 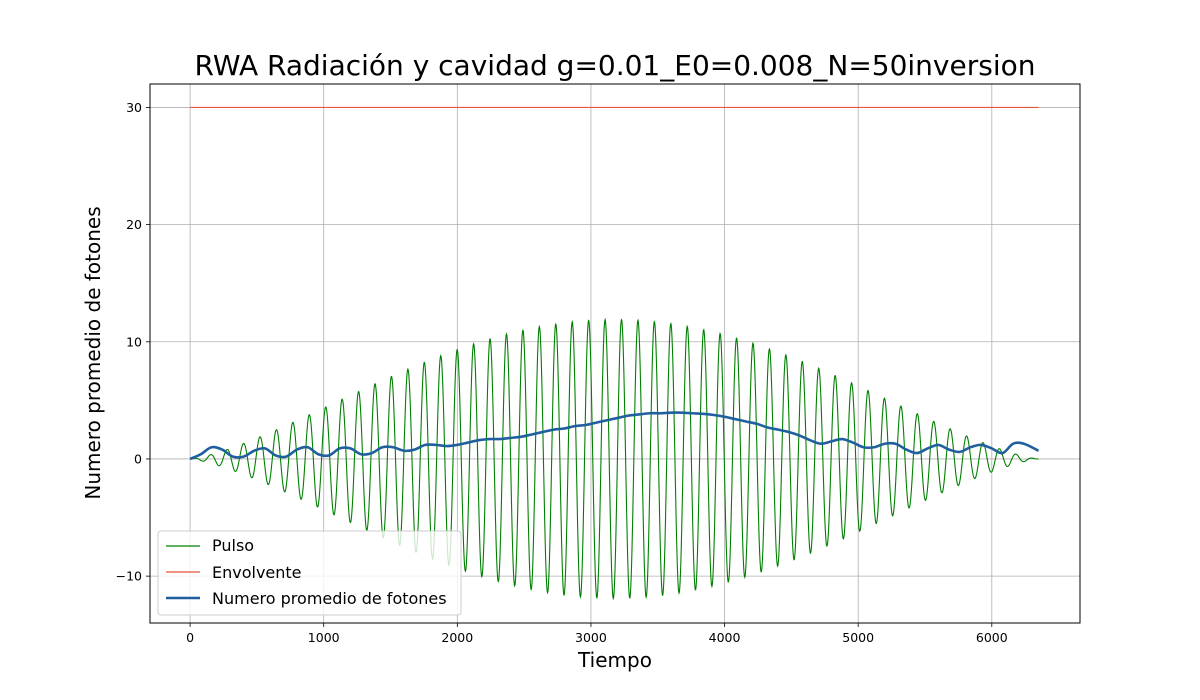 What do you see at coordinates (257, 572) in the screenshot?
I see `legend-label-envolvente: Envolvente` at bounding box center [257, 572].